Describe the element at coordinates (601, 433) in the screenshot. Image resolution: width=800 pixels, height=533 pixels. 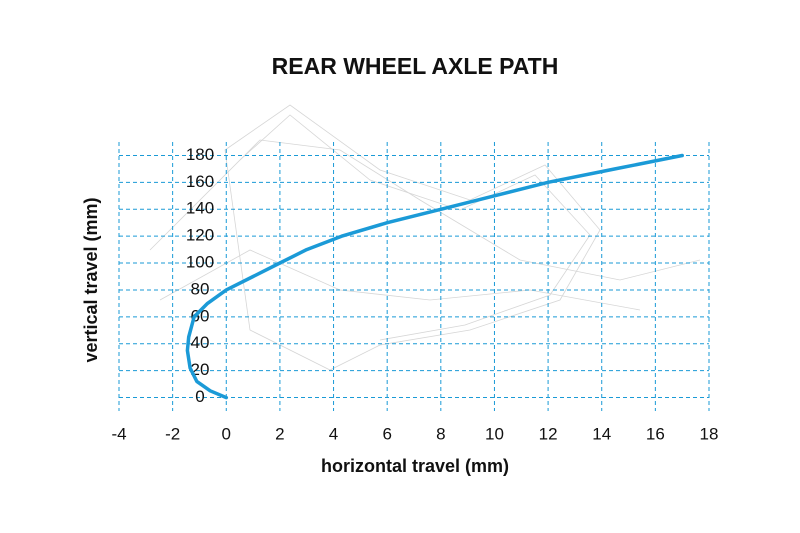
I see `x-tick-label: 14` at that location.